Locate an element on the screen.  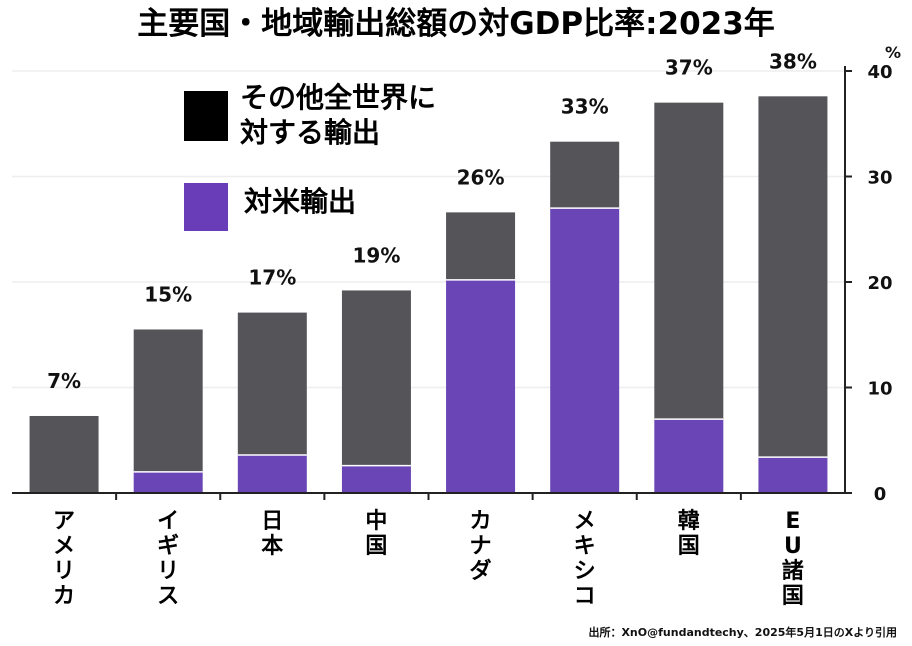
y-tick-label: 30 is located at coordinates (879, 178).